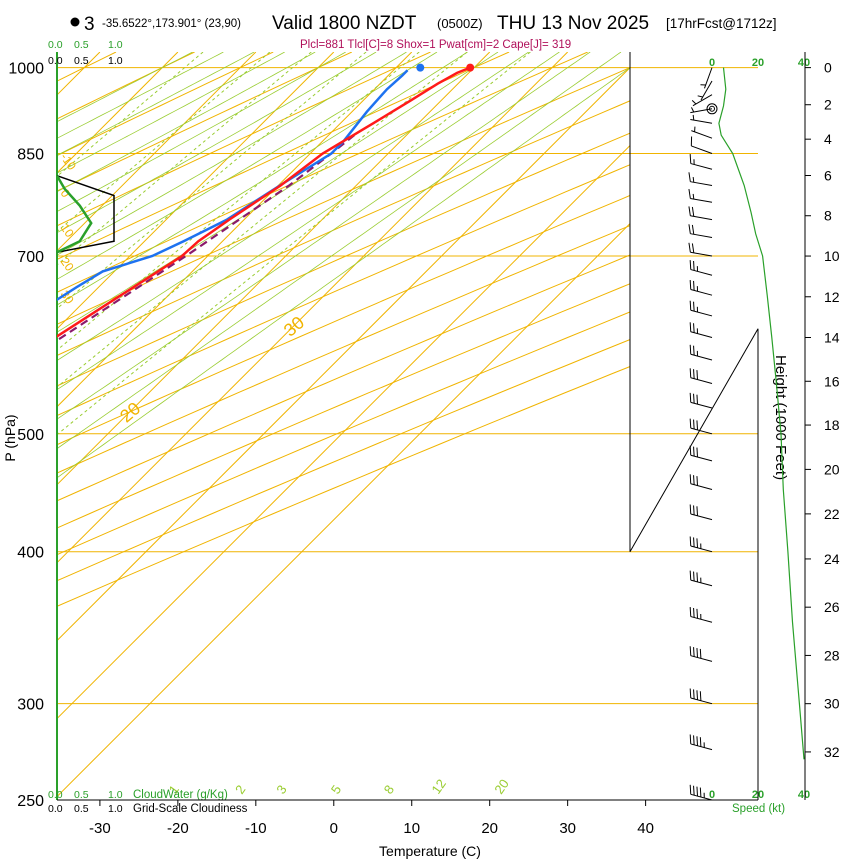 The height and width of the screenshot is (860, 850). I want to click on x-tick-label: 10, so click(411, 828).